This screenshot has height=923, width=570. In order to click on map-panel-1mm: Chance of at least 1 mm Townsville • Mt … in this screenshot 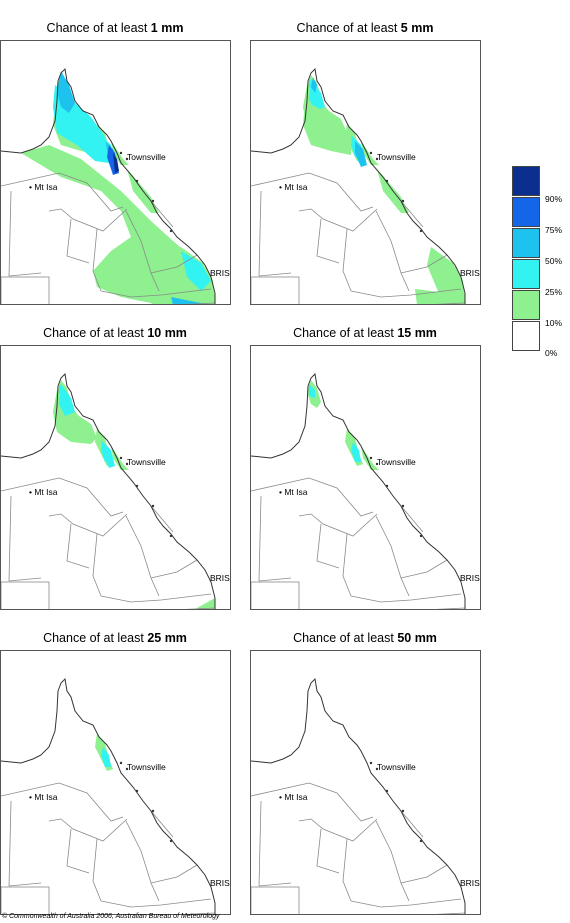, I will do `click(115, 162)`.